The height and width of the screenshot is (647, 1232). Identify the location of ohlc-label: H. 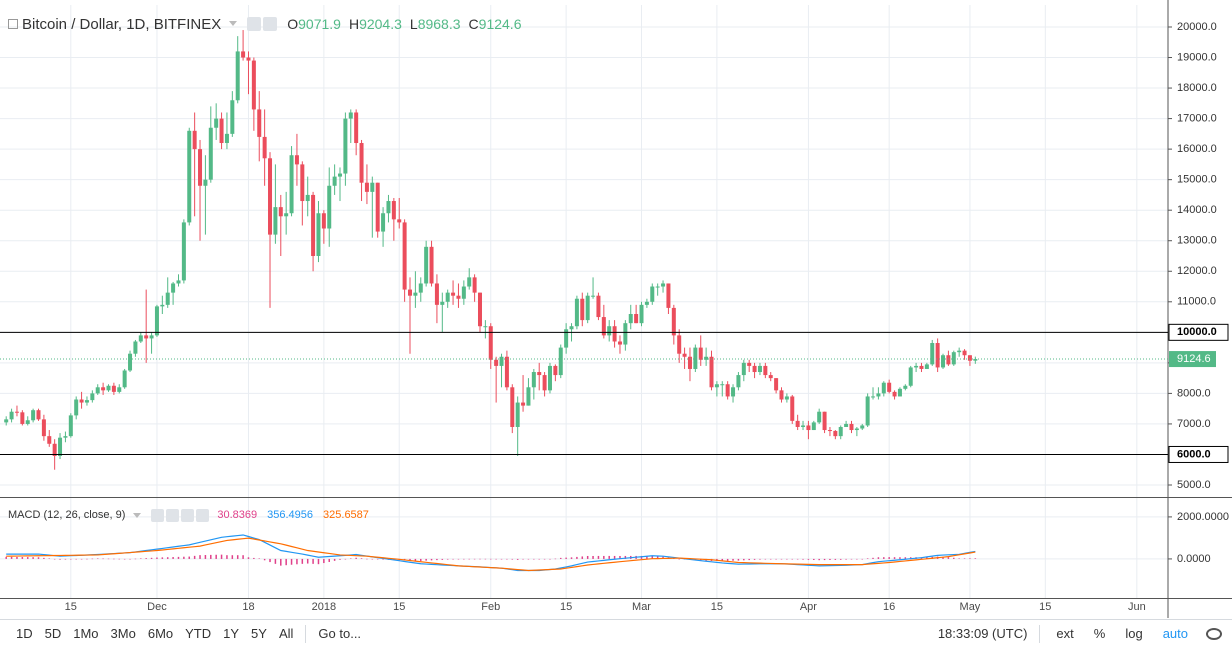
(354, 24).